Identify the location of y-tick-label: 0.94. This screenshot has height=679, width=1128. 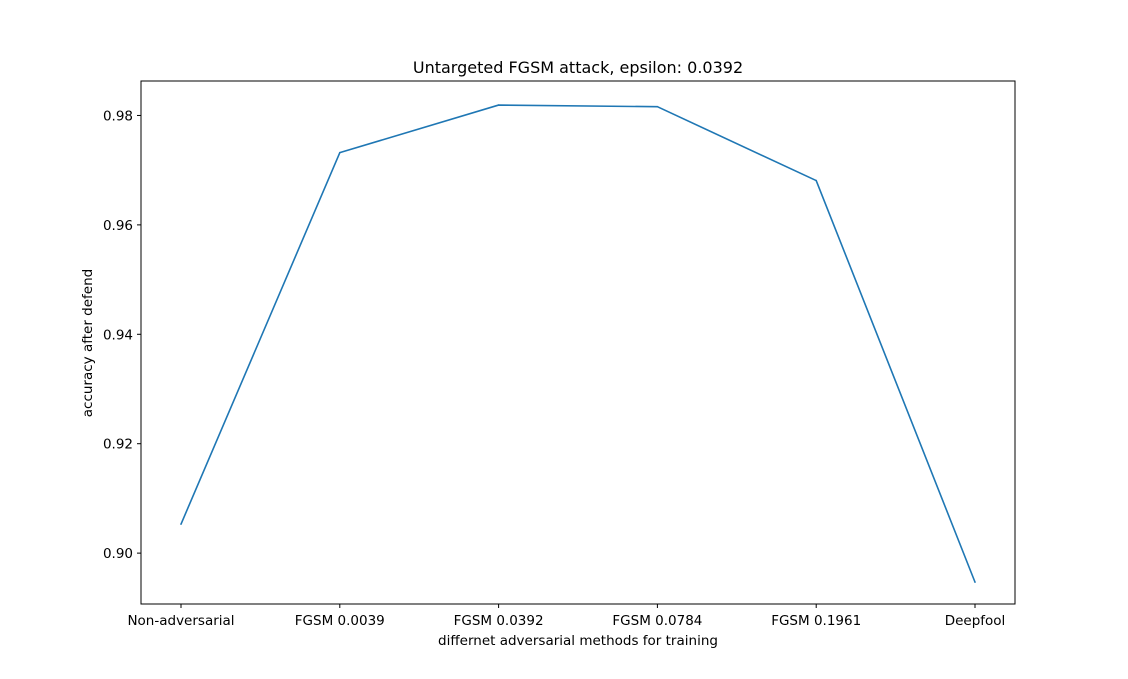
(118, 335).